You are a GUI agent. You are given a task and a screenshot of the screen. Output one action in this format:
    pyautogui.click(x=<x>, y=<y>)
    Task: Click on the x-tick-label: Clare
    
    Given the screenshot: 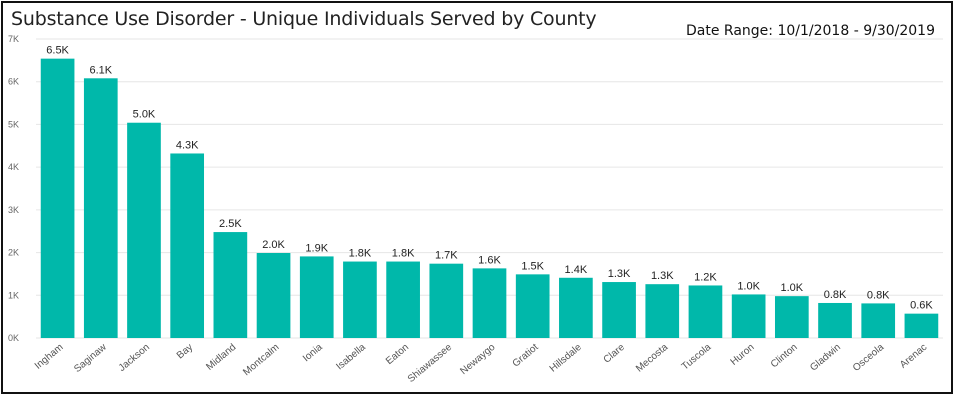 What is the action you would take?
    pyautogui.click(x=615, y=354)
    